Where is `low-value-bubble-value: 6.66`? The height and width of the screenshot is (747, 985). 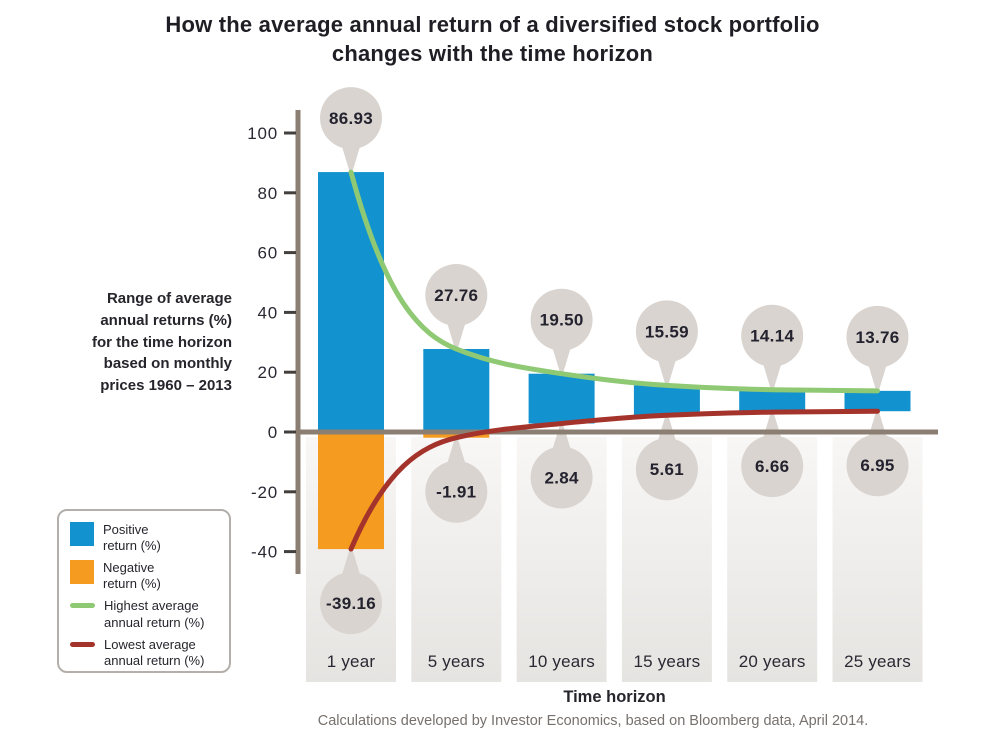
low-value-bubble-value: 6.66 is located at coordinates (772, 466).